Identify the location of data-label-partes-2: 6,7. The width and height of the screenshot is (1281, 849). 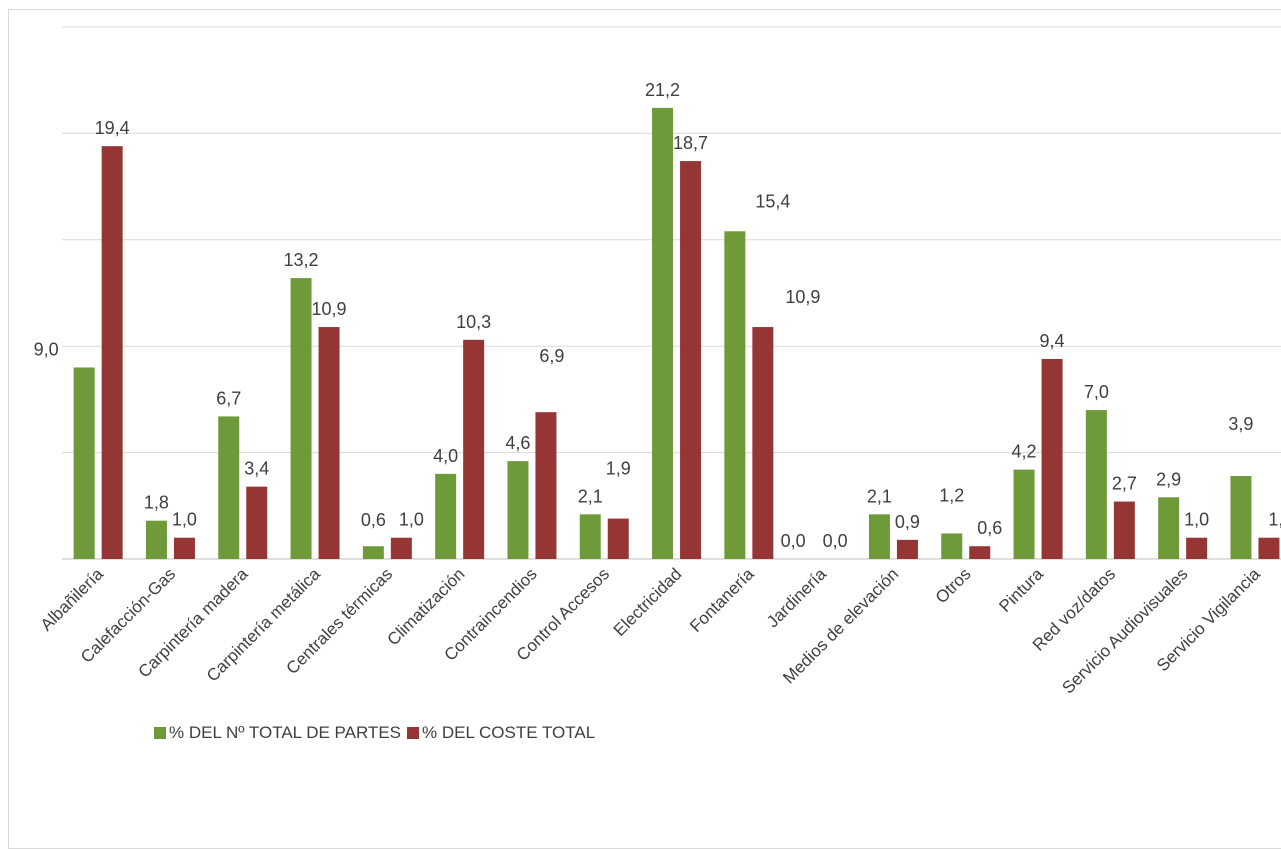
(228, 398).